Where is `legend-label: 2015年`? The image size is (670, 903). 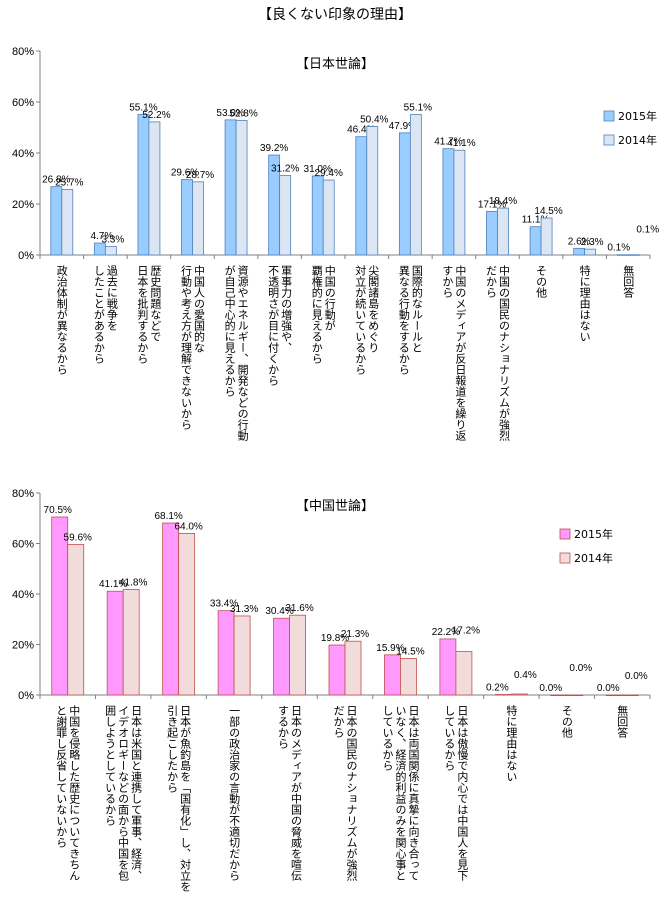
legend-label: 2015年 is located at coordinates (593, 534).